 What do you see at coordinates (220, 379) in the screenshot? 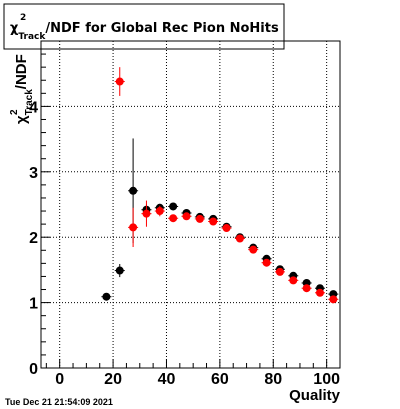
I see `x-tick-label: 60` at bounding box center [220, 379].